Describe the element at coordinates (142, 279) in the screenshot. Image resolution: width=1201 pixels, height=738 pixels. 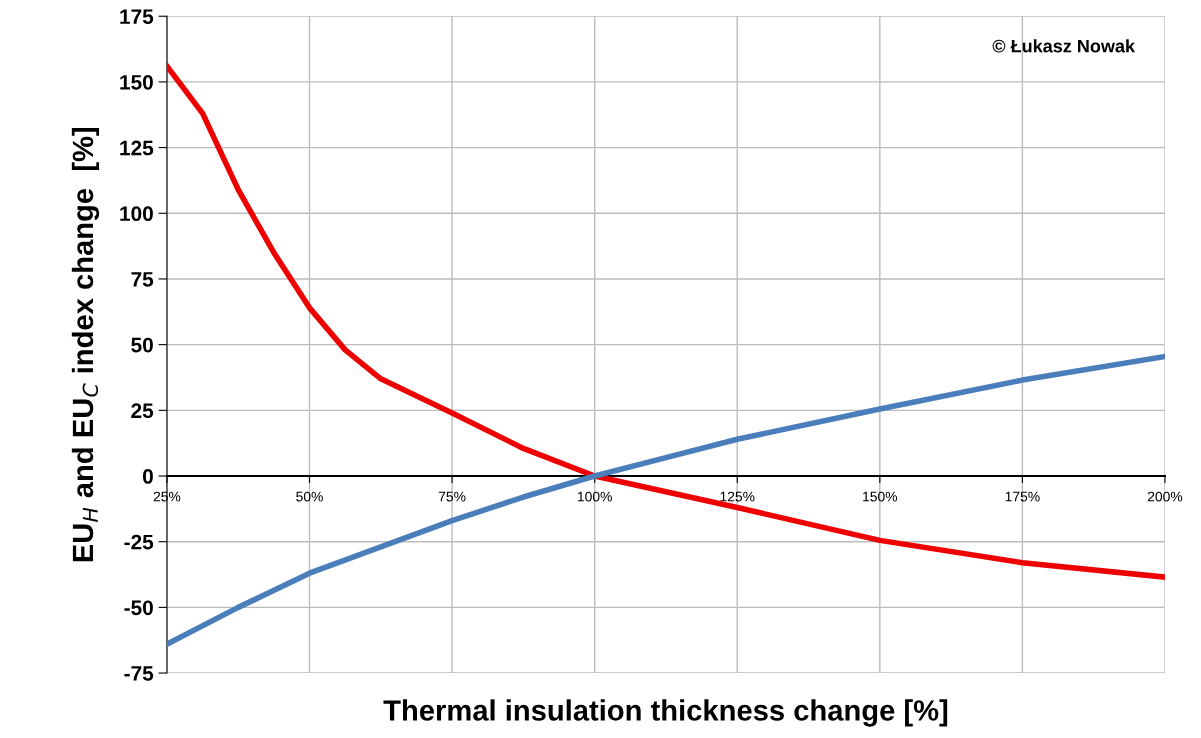
I see `y-tick-label: 75` at that location.